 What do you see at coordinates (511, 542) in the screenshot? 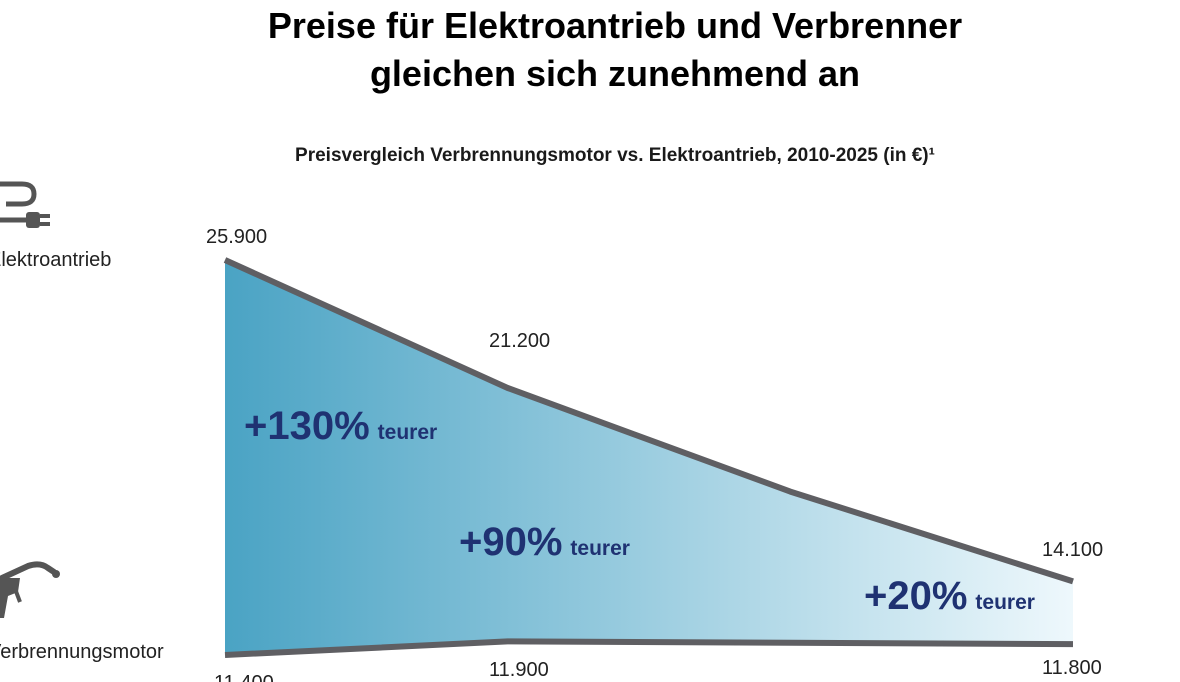
I see `annotation-2015-value: +90%` at bounding box center [511, 542].